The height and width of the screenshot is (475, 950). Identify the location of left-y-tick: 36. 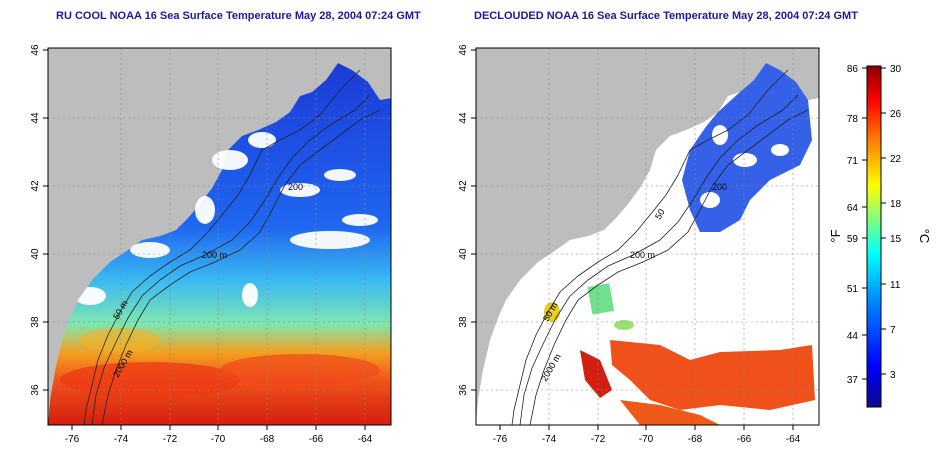
(35, 390).